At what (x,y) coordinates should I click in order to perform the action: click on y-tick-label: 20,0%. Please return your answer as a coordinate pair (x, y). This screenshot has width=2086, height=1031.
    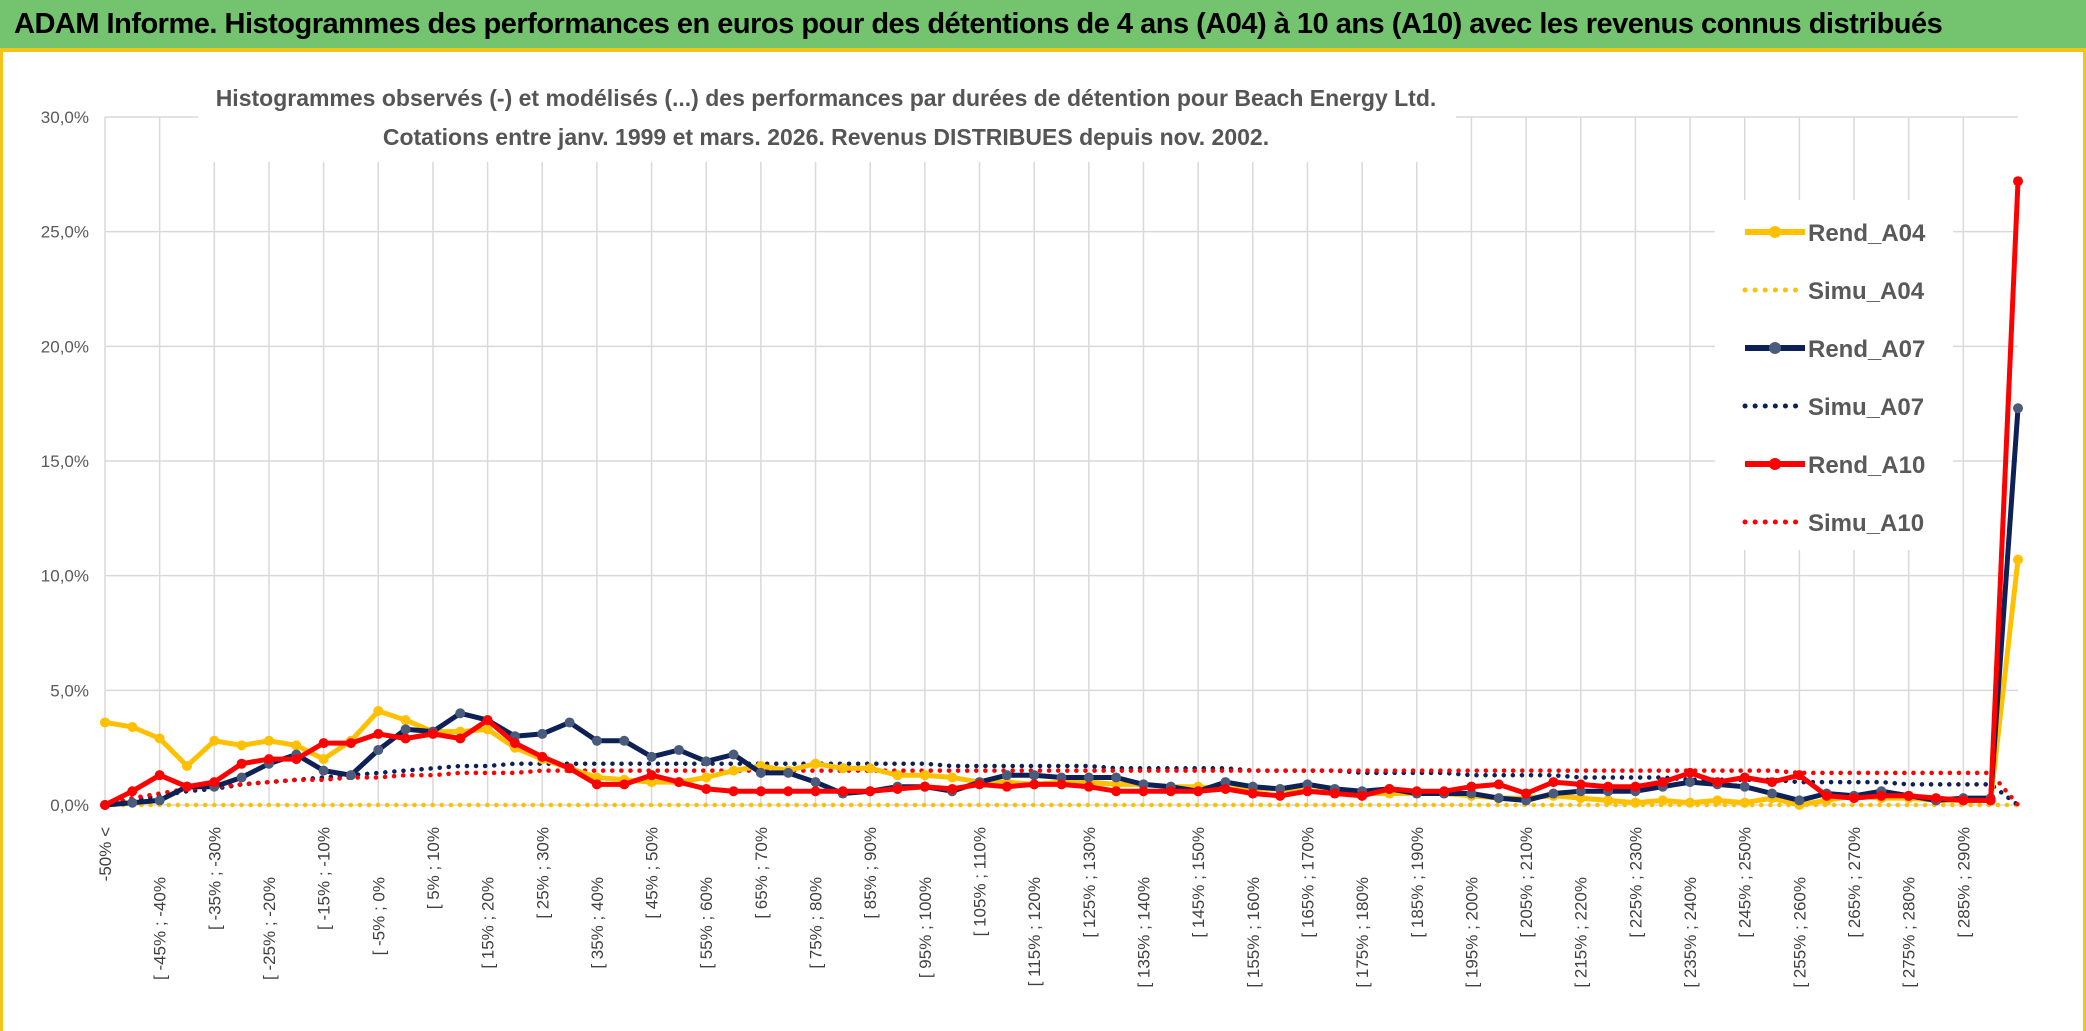
    Looking at the image, I should click on (65, 346).